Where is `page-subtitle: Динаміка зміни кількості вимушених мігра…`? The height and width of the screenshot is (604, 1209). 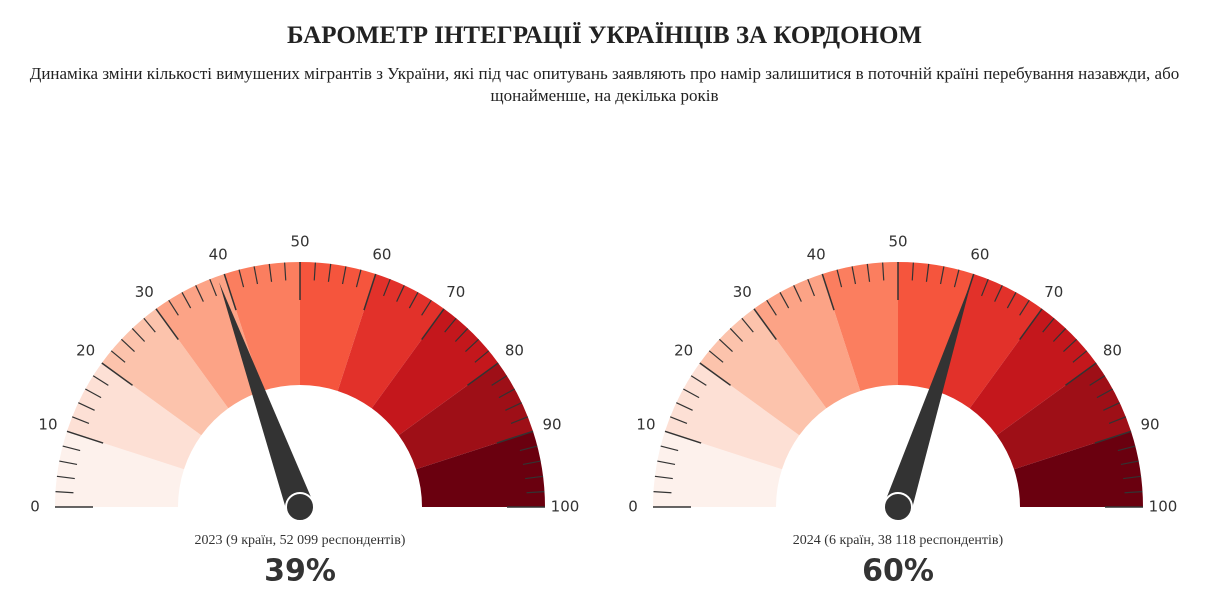
page-subtitle: Динаміка зміни кількості вимушених мігра… is located at coordinates (604, 84).